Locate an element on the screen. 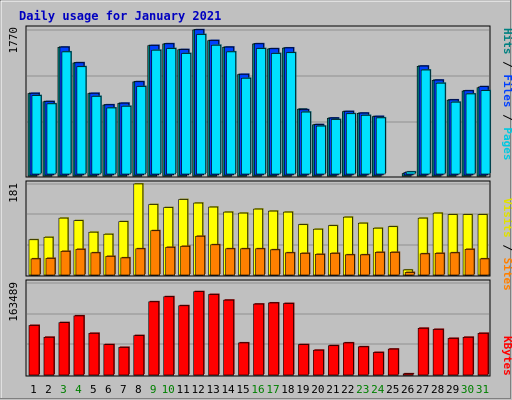  x-tick-label-day-31: 31 is located at coordinates (482, 389).